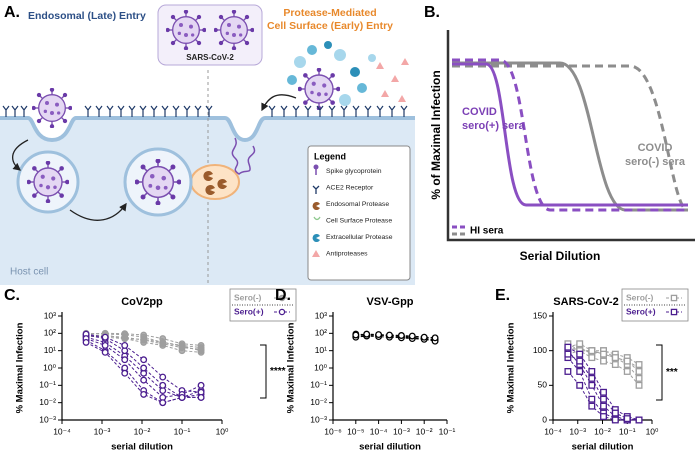  What do you see at coordinates (278, 371) in the screenshot?
I see `significance-label: ****` at bounding box center [278, 371].